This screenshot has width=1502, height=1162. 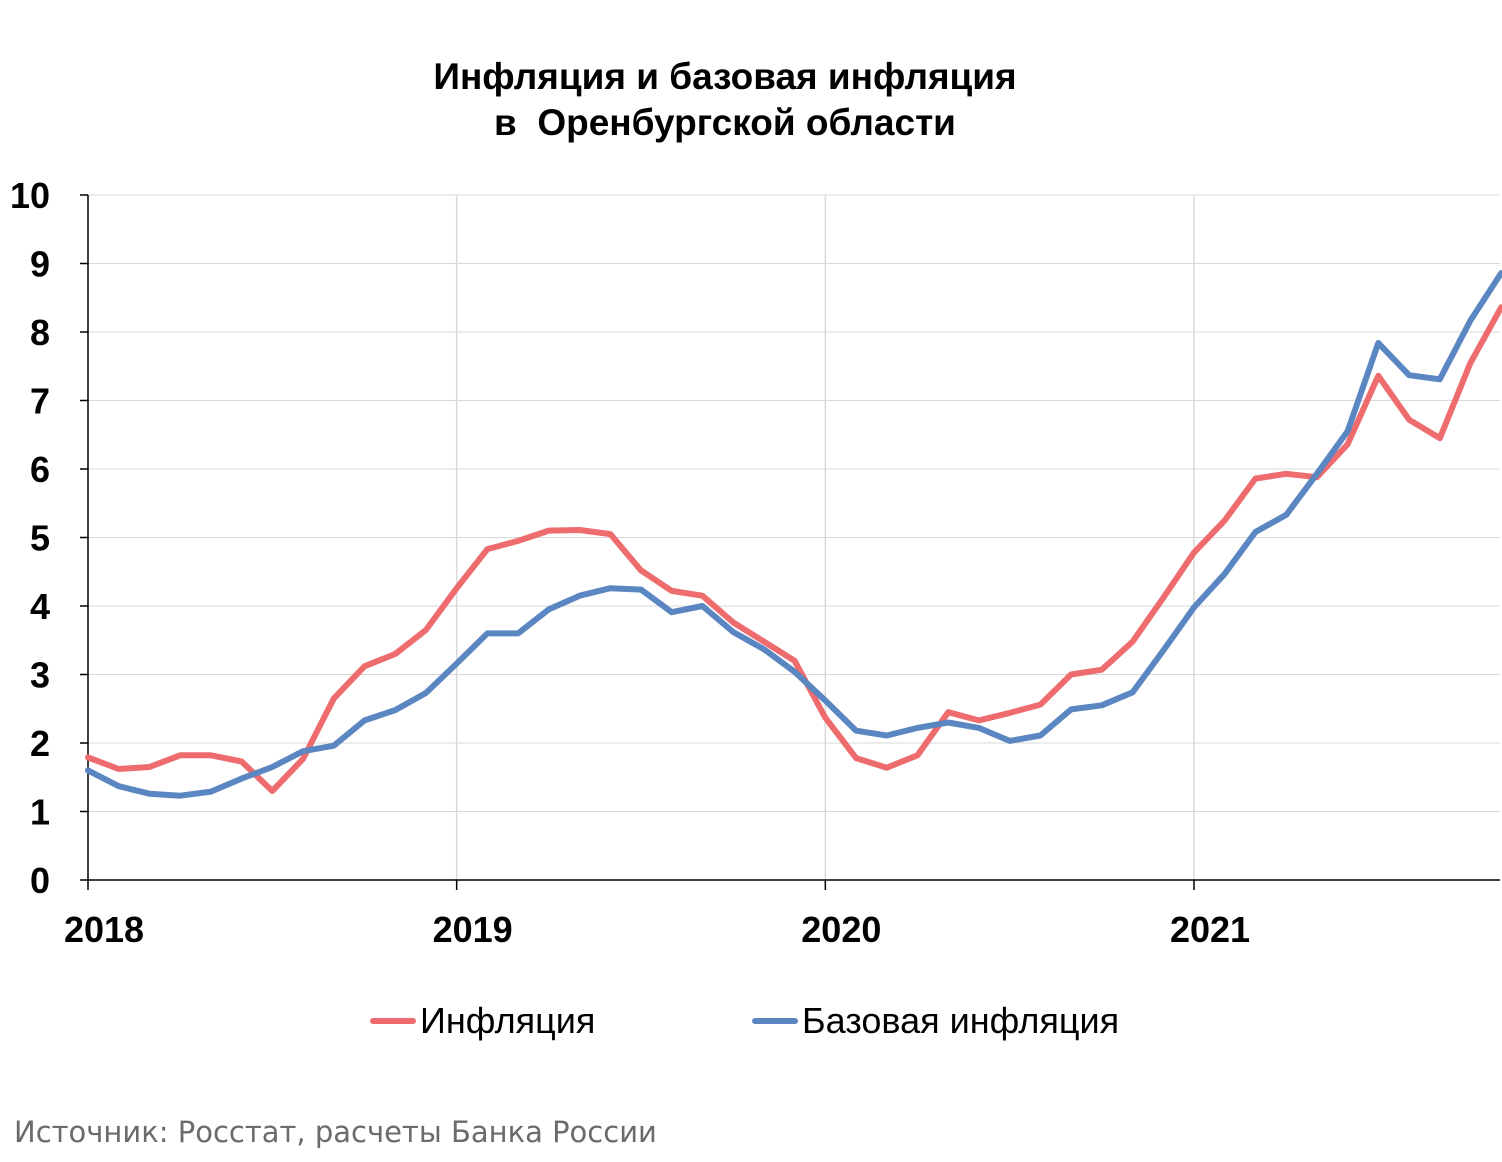 I want to click on y-tick-label: 7, so click(x=40, y=401).